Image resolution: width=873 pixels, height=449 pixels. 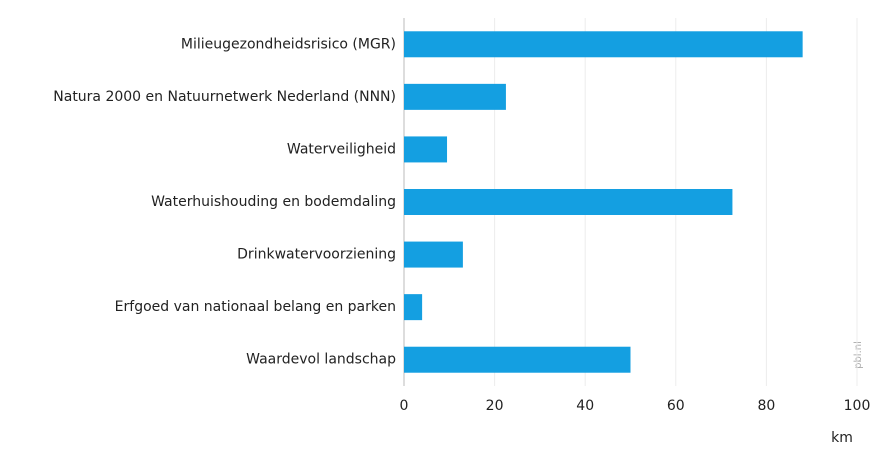 What do you see at coordinates (321, 360) in the screenshot?
I see `y-tick-label: Waardevol landschap` at bounding box center [321, 360].